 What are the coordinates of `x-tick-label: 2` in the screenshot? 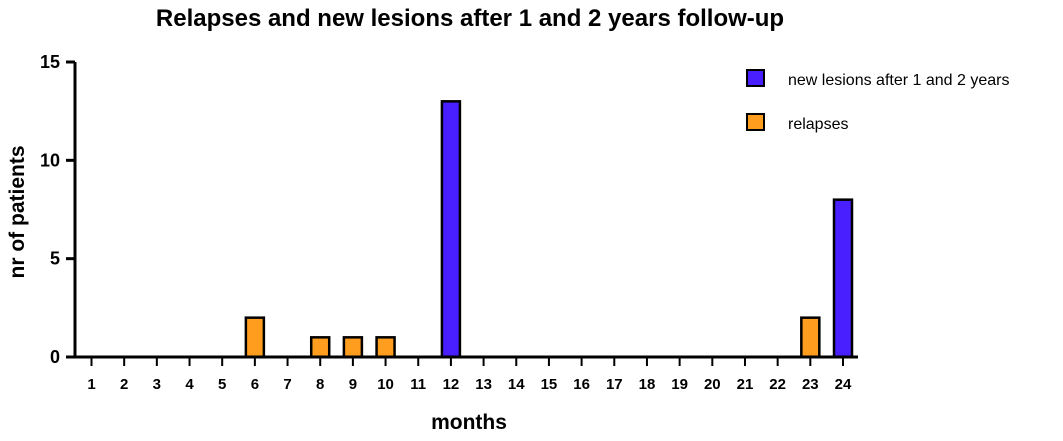 It's located at (124, 384).